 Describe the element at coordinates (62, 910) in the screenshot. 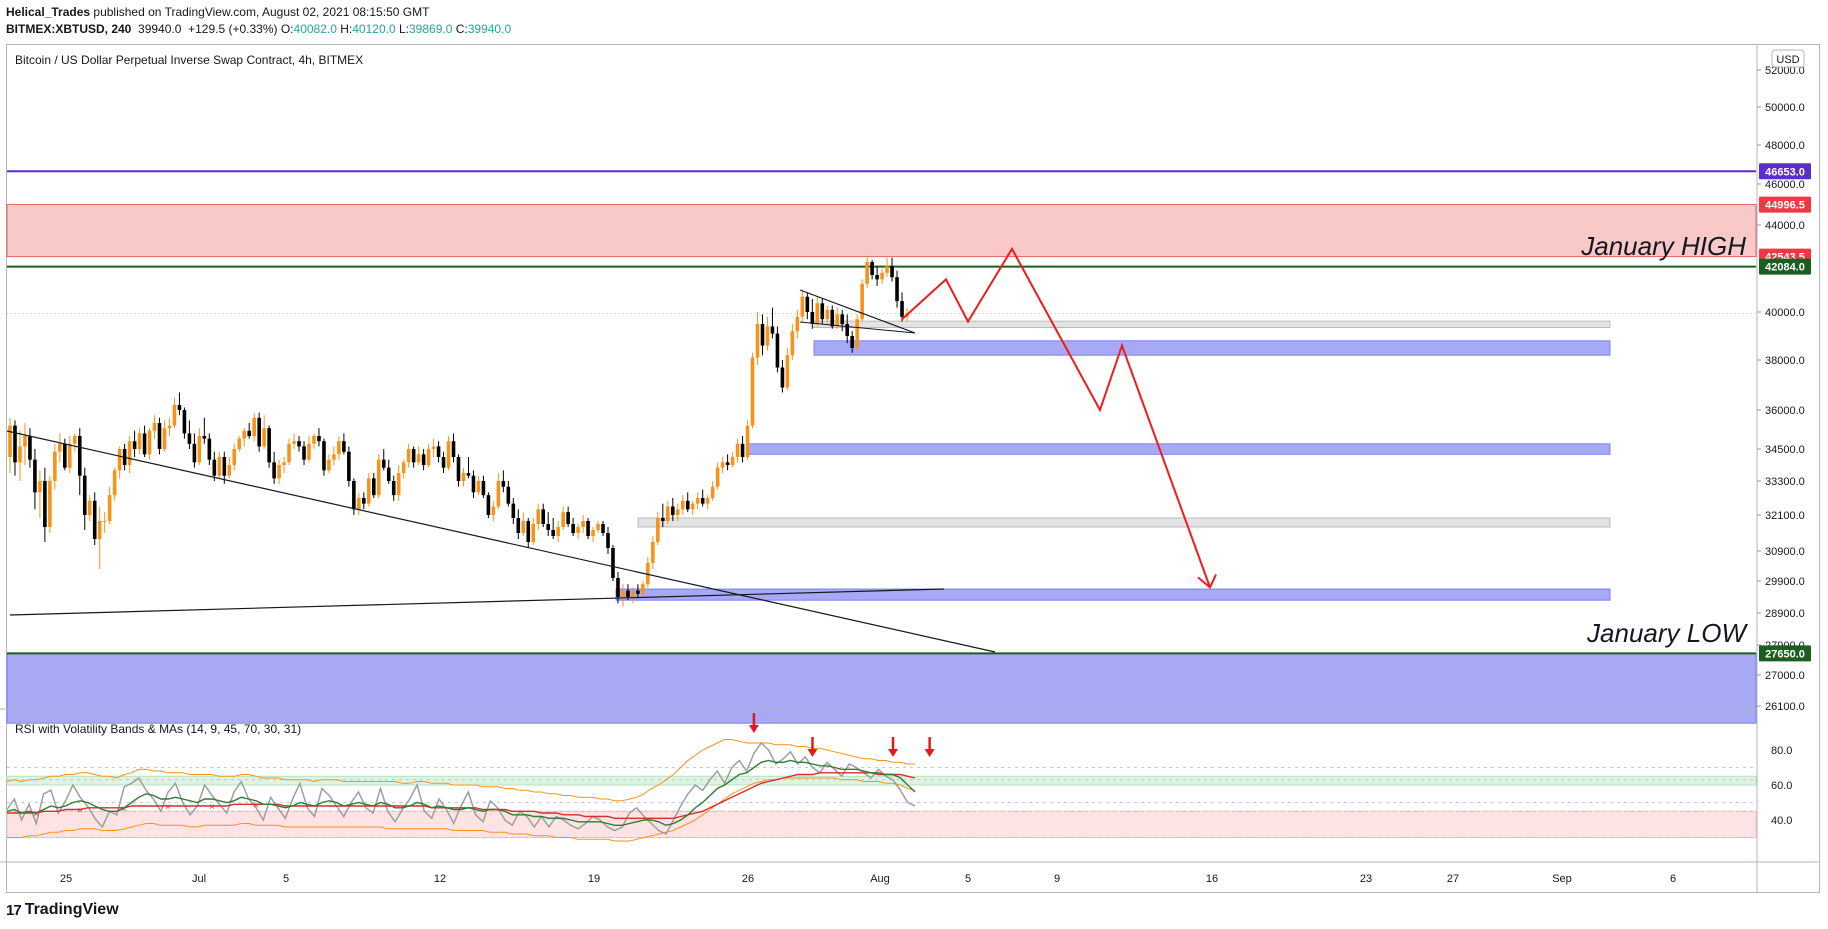

I see `footer-brand: 17 TradingView` at that location.